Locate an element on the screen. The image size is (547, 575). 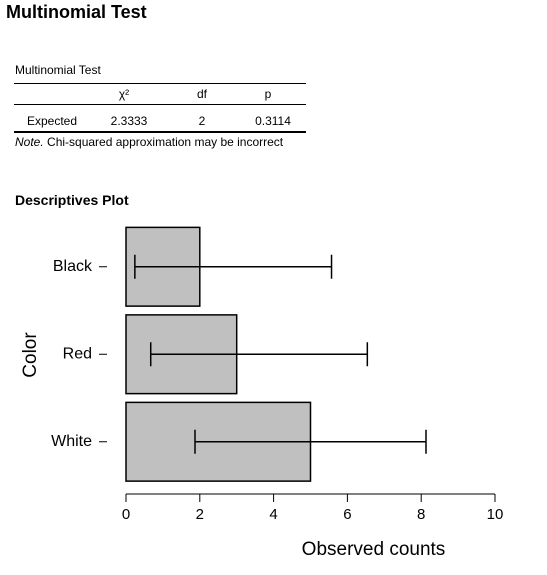
plot-title: Descriptives Plot is located at coordinates (72, 200).